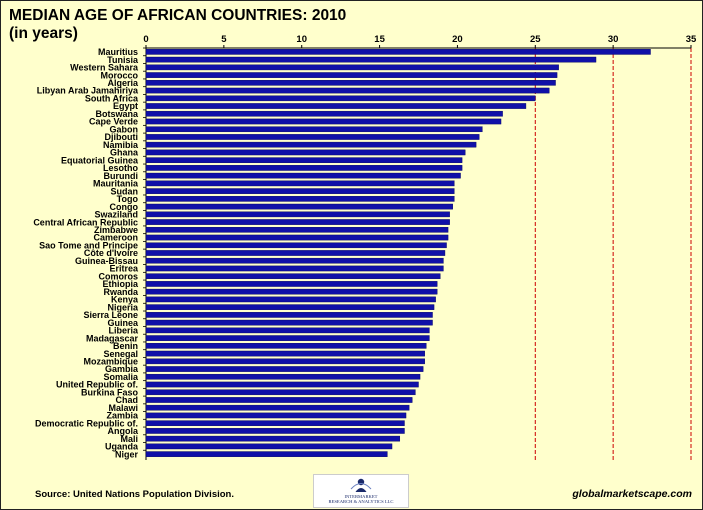 The width and height of the screenshot is (703, 510). I want to click on category-label: Burkina Faso, so click(110, 392).